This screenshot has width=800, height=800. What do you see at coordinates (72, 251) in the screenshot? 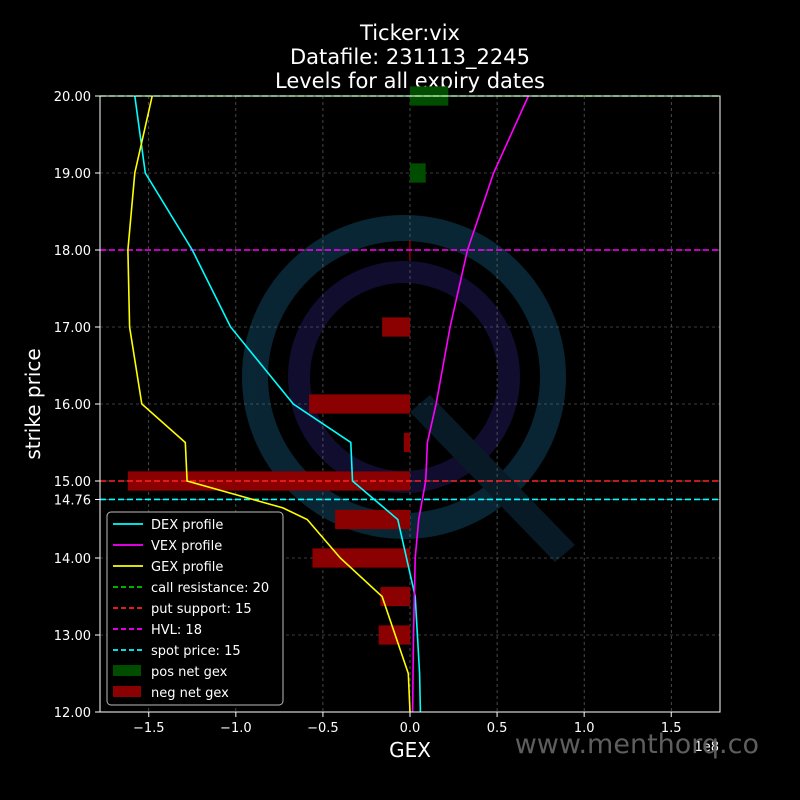
I see `y-tick-label: 18.00` at bounding box center [72, 251].